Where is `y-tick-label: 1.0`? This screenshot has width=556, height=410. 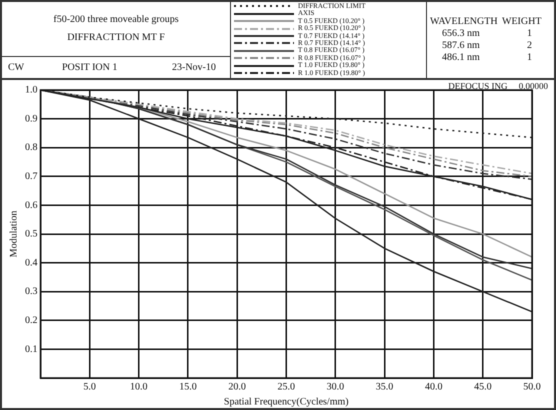
y-tick-label: 1.0 is located at coordinates (31, 90).